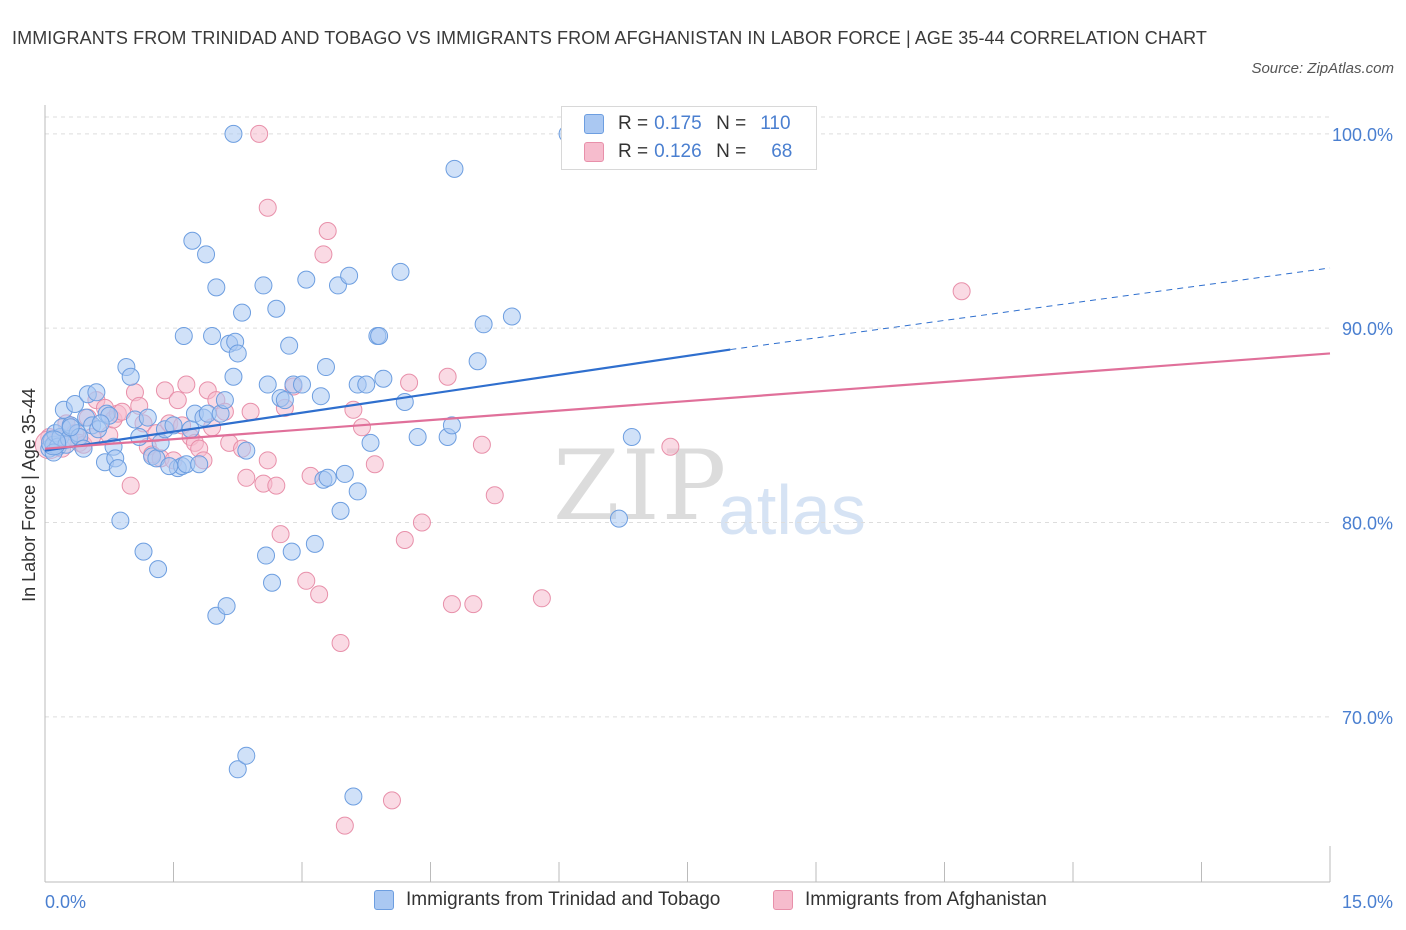 This screenshot has width=1406, height=930. What do you see at coordinates (641, 486) in the screenshot?
I see `watermark-zip: ZIP` at bounding box center [641, 486].